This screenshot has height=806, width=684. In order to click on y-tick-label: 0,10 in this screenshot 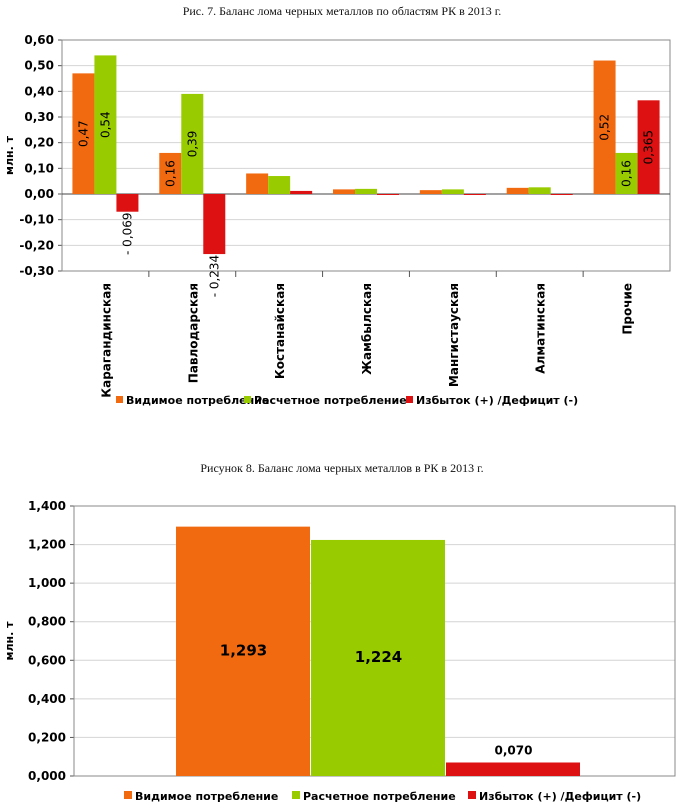, I will do `click(39, 168)`.